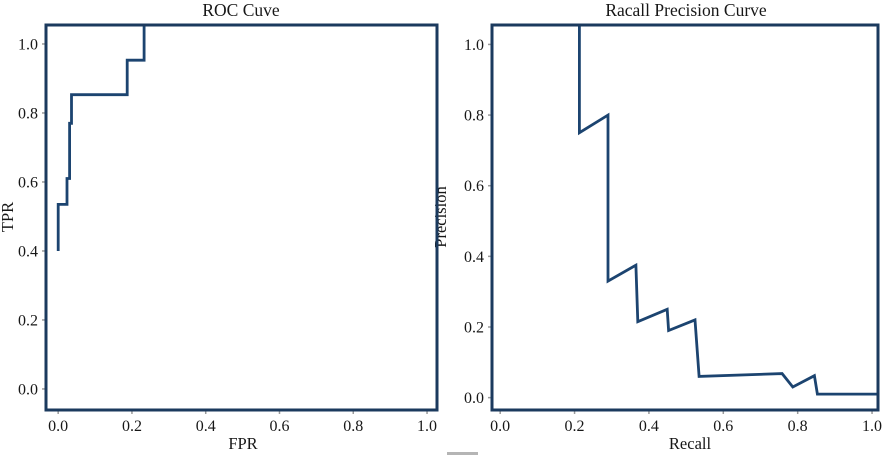 The image size is (886, 460). I want to click on roc-xaxis-label: FPR, so click(242, 443).